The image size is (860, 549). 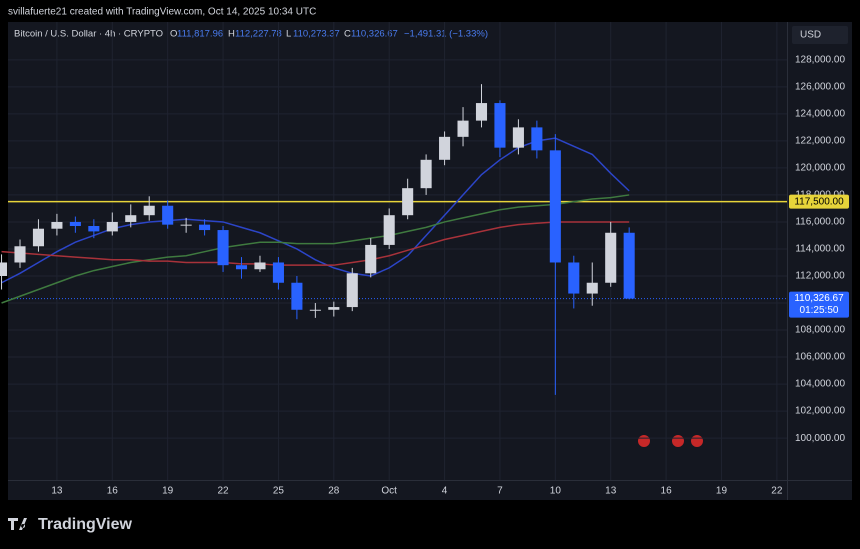 I want to click on ohlc-label: H, so click(x=231, y=34).